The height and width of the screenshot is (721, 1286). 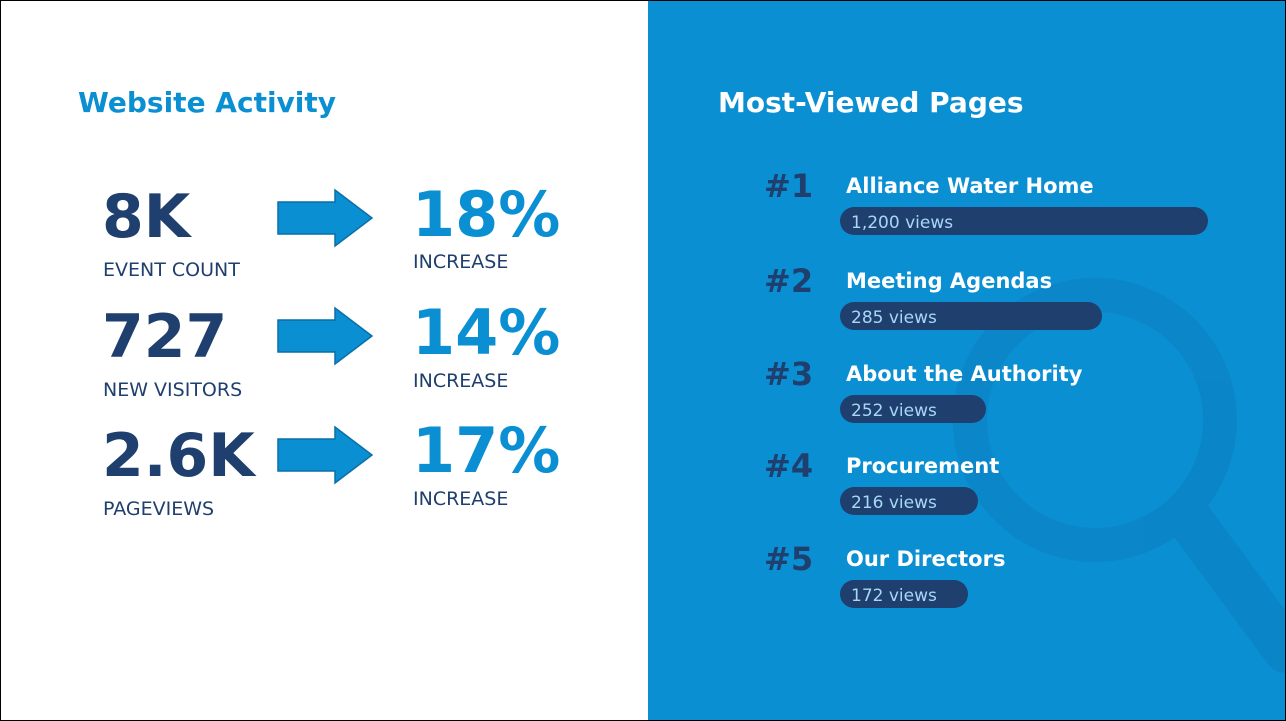 What do you see at coordinates (788, 186) in the screenshot?
I see `page-rank: #1` at bounding box center [788, 186].